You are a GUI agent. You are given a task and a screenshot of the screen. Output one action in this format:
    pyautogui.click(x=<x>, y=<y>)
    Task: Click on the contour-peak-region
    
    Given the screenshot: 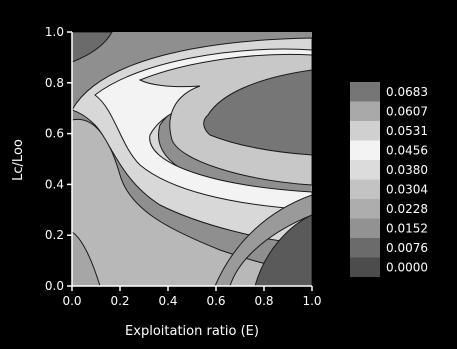 What is the action you would take?
    pyautogui.click(x=257, y=112)
    